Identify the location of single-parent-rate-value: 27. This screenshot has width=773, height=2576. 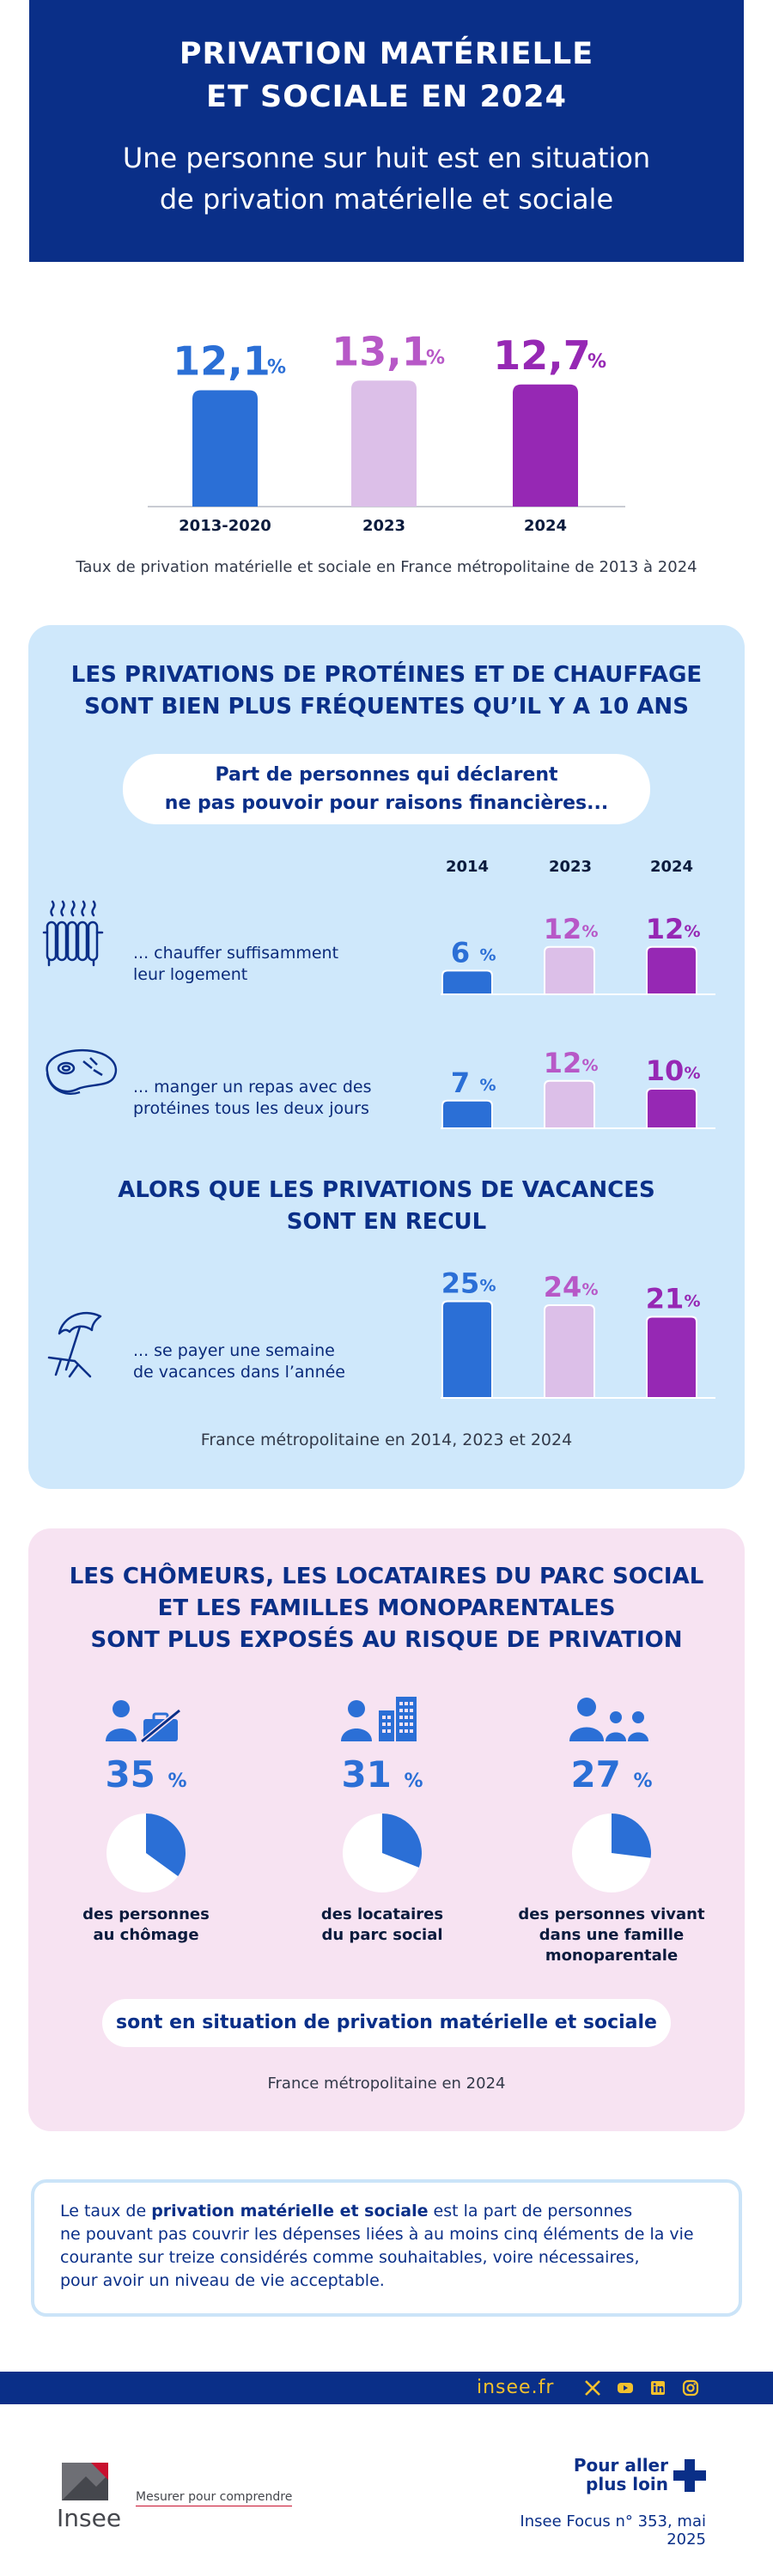
(595, 1774).